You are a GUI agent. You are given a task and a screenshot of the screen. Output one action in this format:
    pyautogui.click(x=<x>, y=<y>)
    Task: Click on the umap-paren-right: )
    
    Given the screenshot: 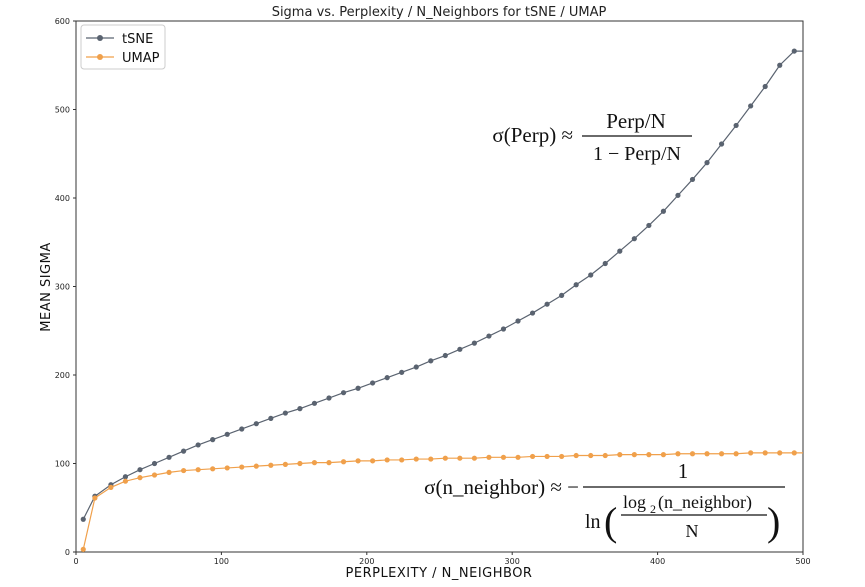 What is the action you would take?
    pyautogui.click(x=773, y=521)
    